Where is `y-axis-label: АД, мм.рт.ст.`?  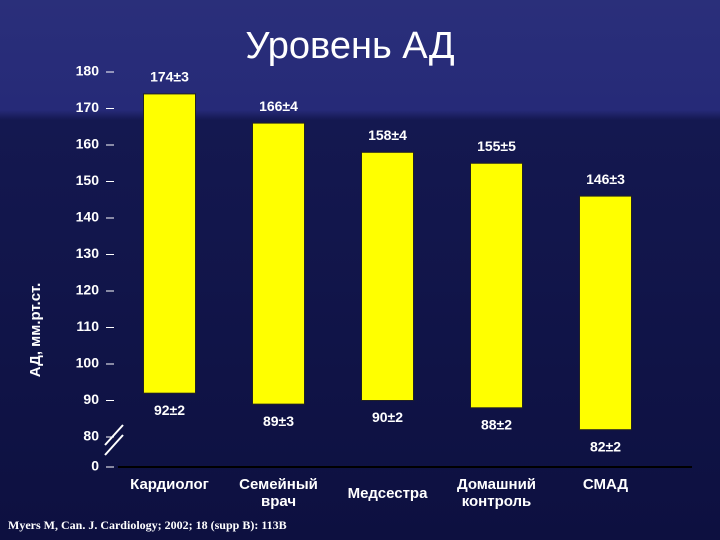 y-axis-label: АД, мм.рт.ст. is located at coordinates (35, 330).